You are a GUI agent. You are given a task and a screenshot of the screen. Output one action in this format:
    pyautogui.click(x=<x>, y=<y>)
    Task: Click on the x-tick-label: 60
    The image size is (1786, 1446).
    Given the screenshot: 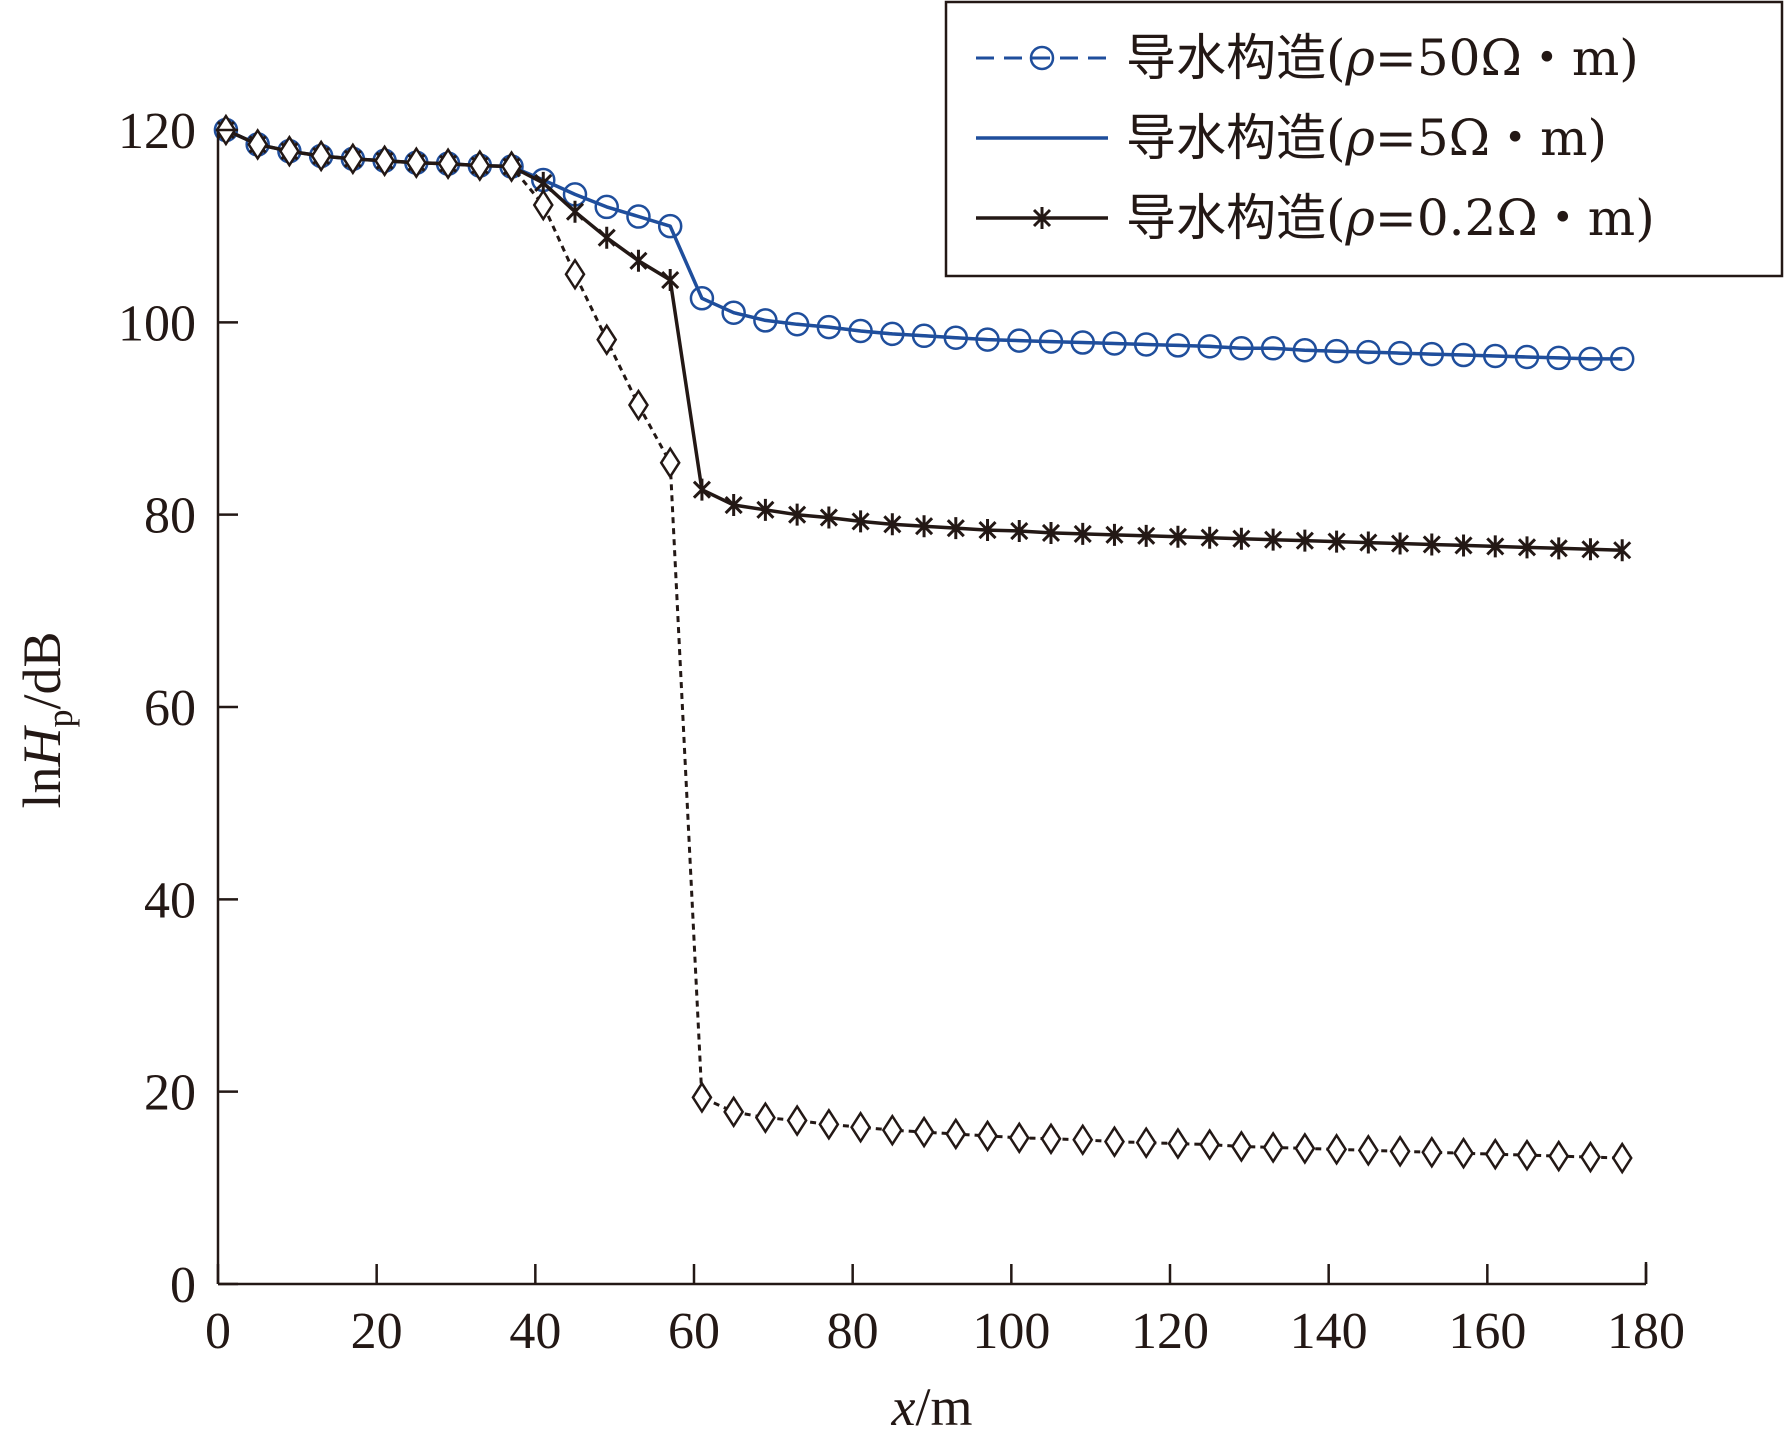 What is the action you would take?
    pyautogui.click(x=694, y=1331)
    